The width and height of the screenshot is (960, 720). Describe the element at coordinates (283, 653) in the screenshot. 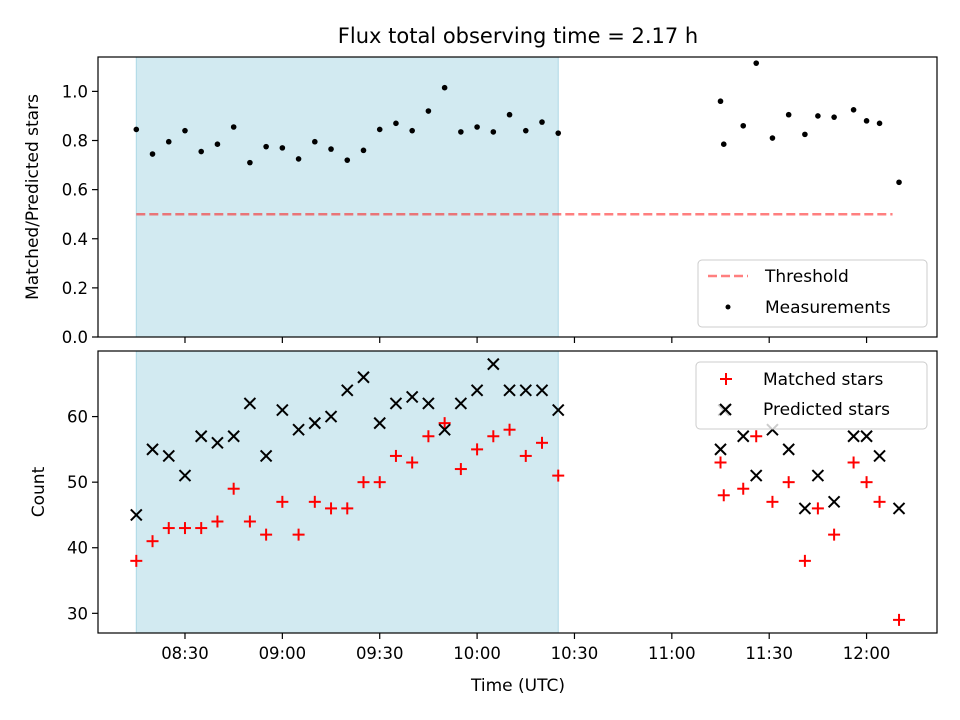

I see `bottom-xtick-label-1: 09:00` at that location.